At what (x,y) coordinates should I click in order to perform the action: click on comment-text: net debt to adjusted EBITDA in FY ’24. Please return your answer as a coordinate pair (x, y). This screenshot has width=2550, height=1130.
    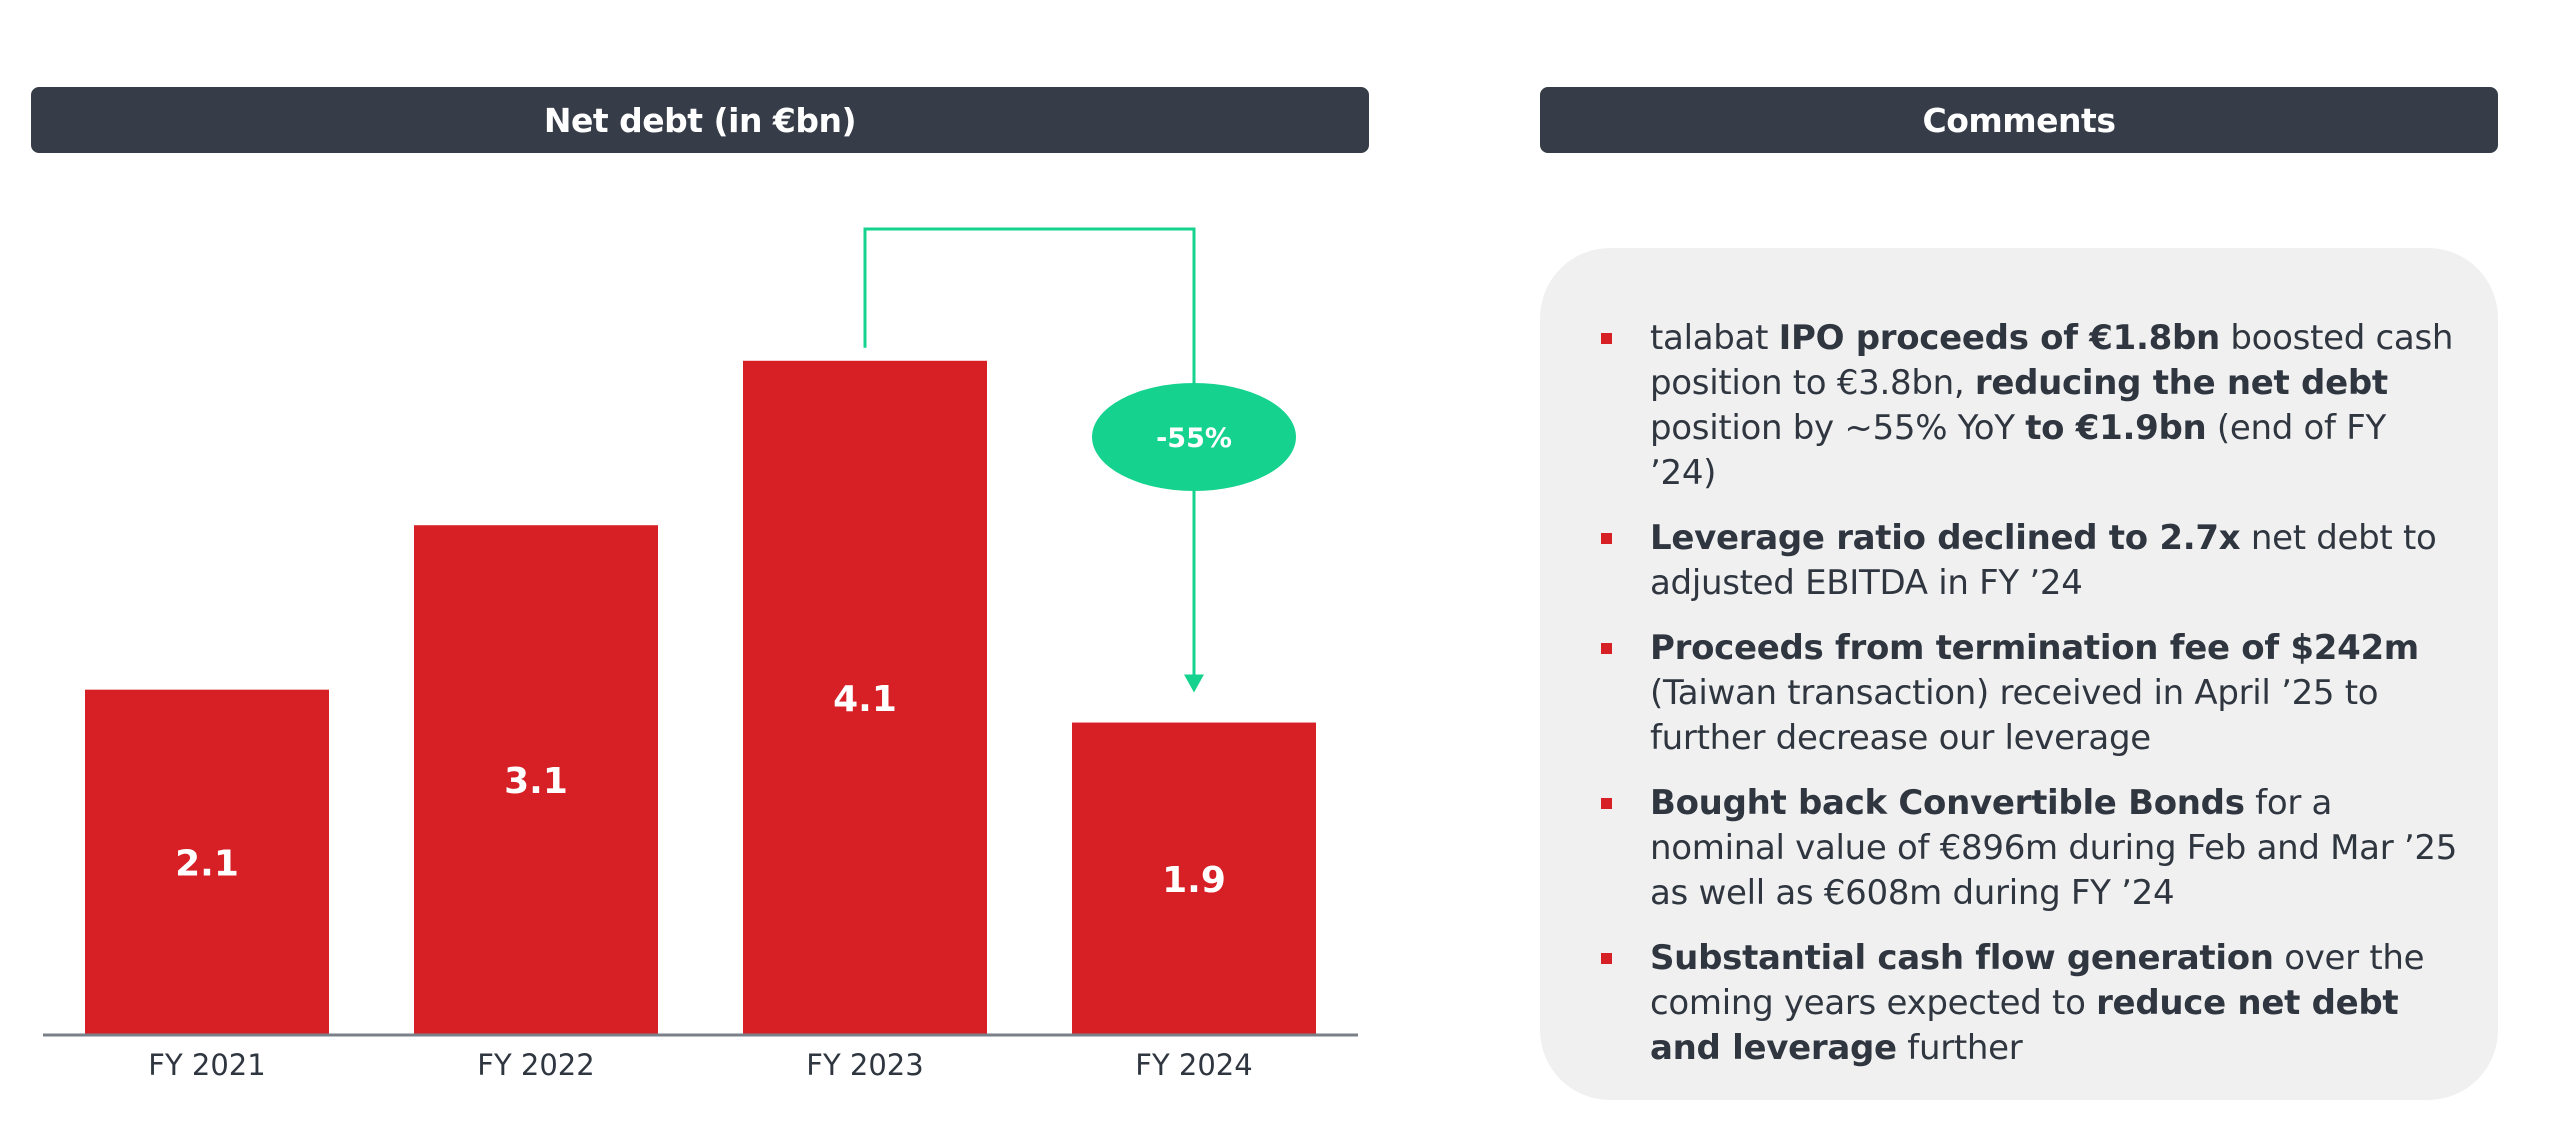
    Looking at the image, I should click on (2043, 560).